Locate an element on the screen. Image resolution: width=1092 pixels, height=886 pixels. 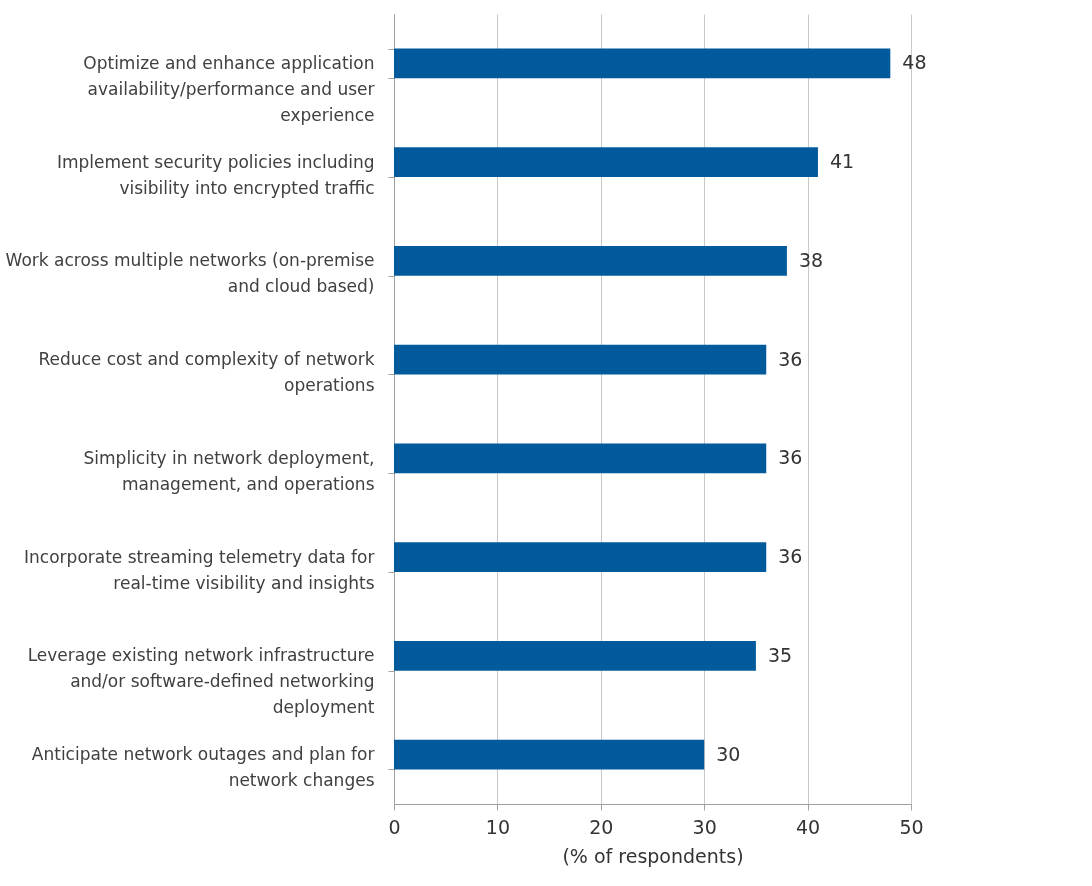
x-tick-label: 40 is located at coordinates (808, 826).